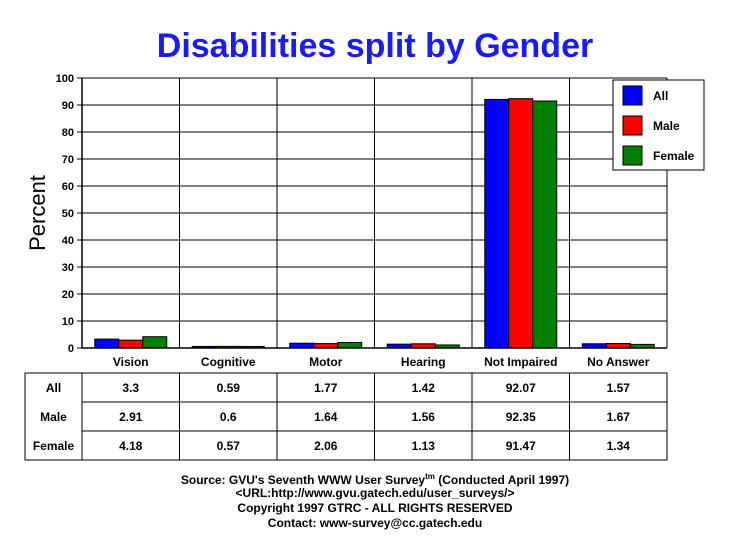 Image resolution: width=729 pixels, height=553 pixels. Describe the element at coordinates (660, 96) in the screenshot. I see `legend-label: All` at that location.